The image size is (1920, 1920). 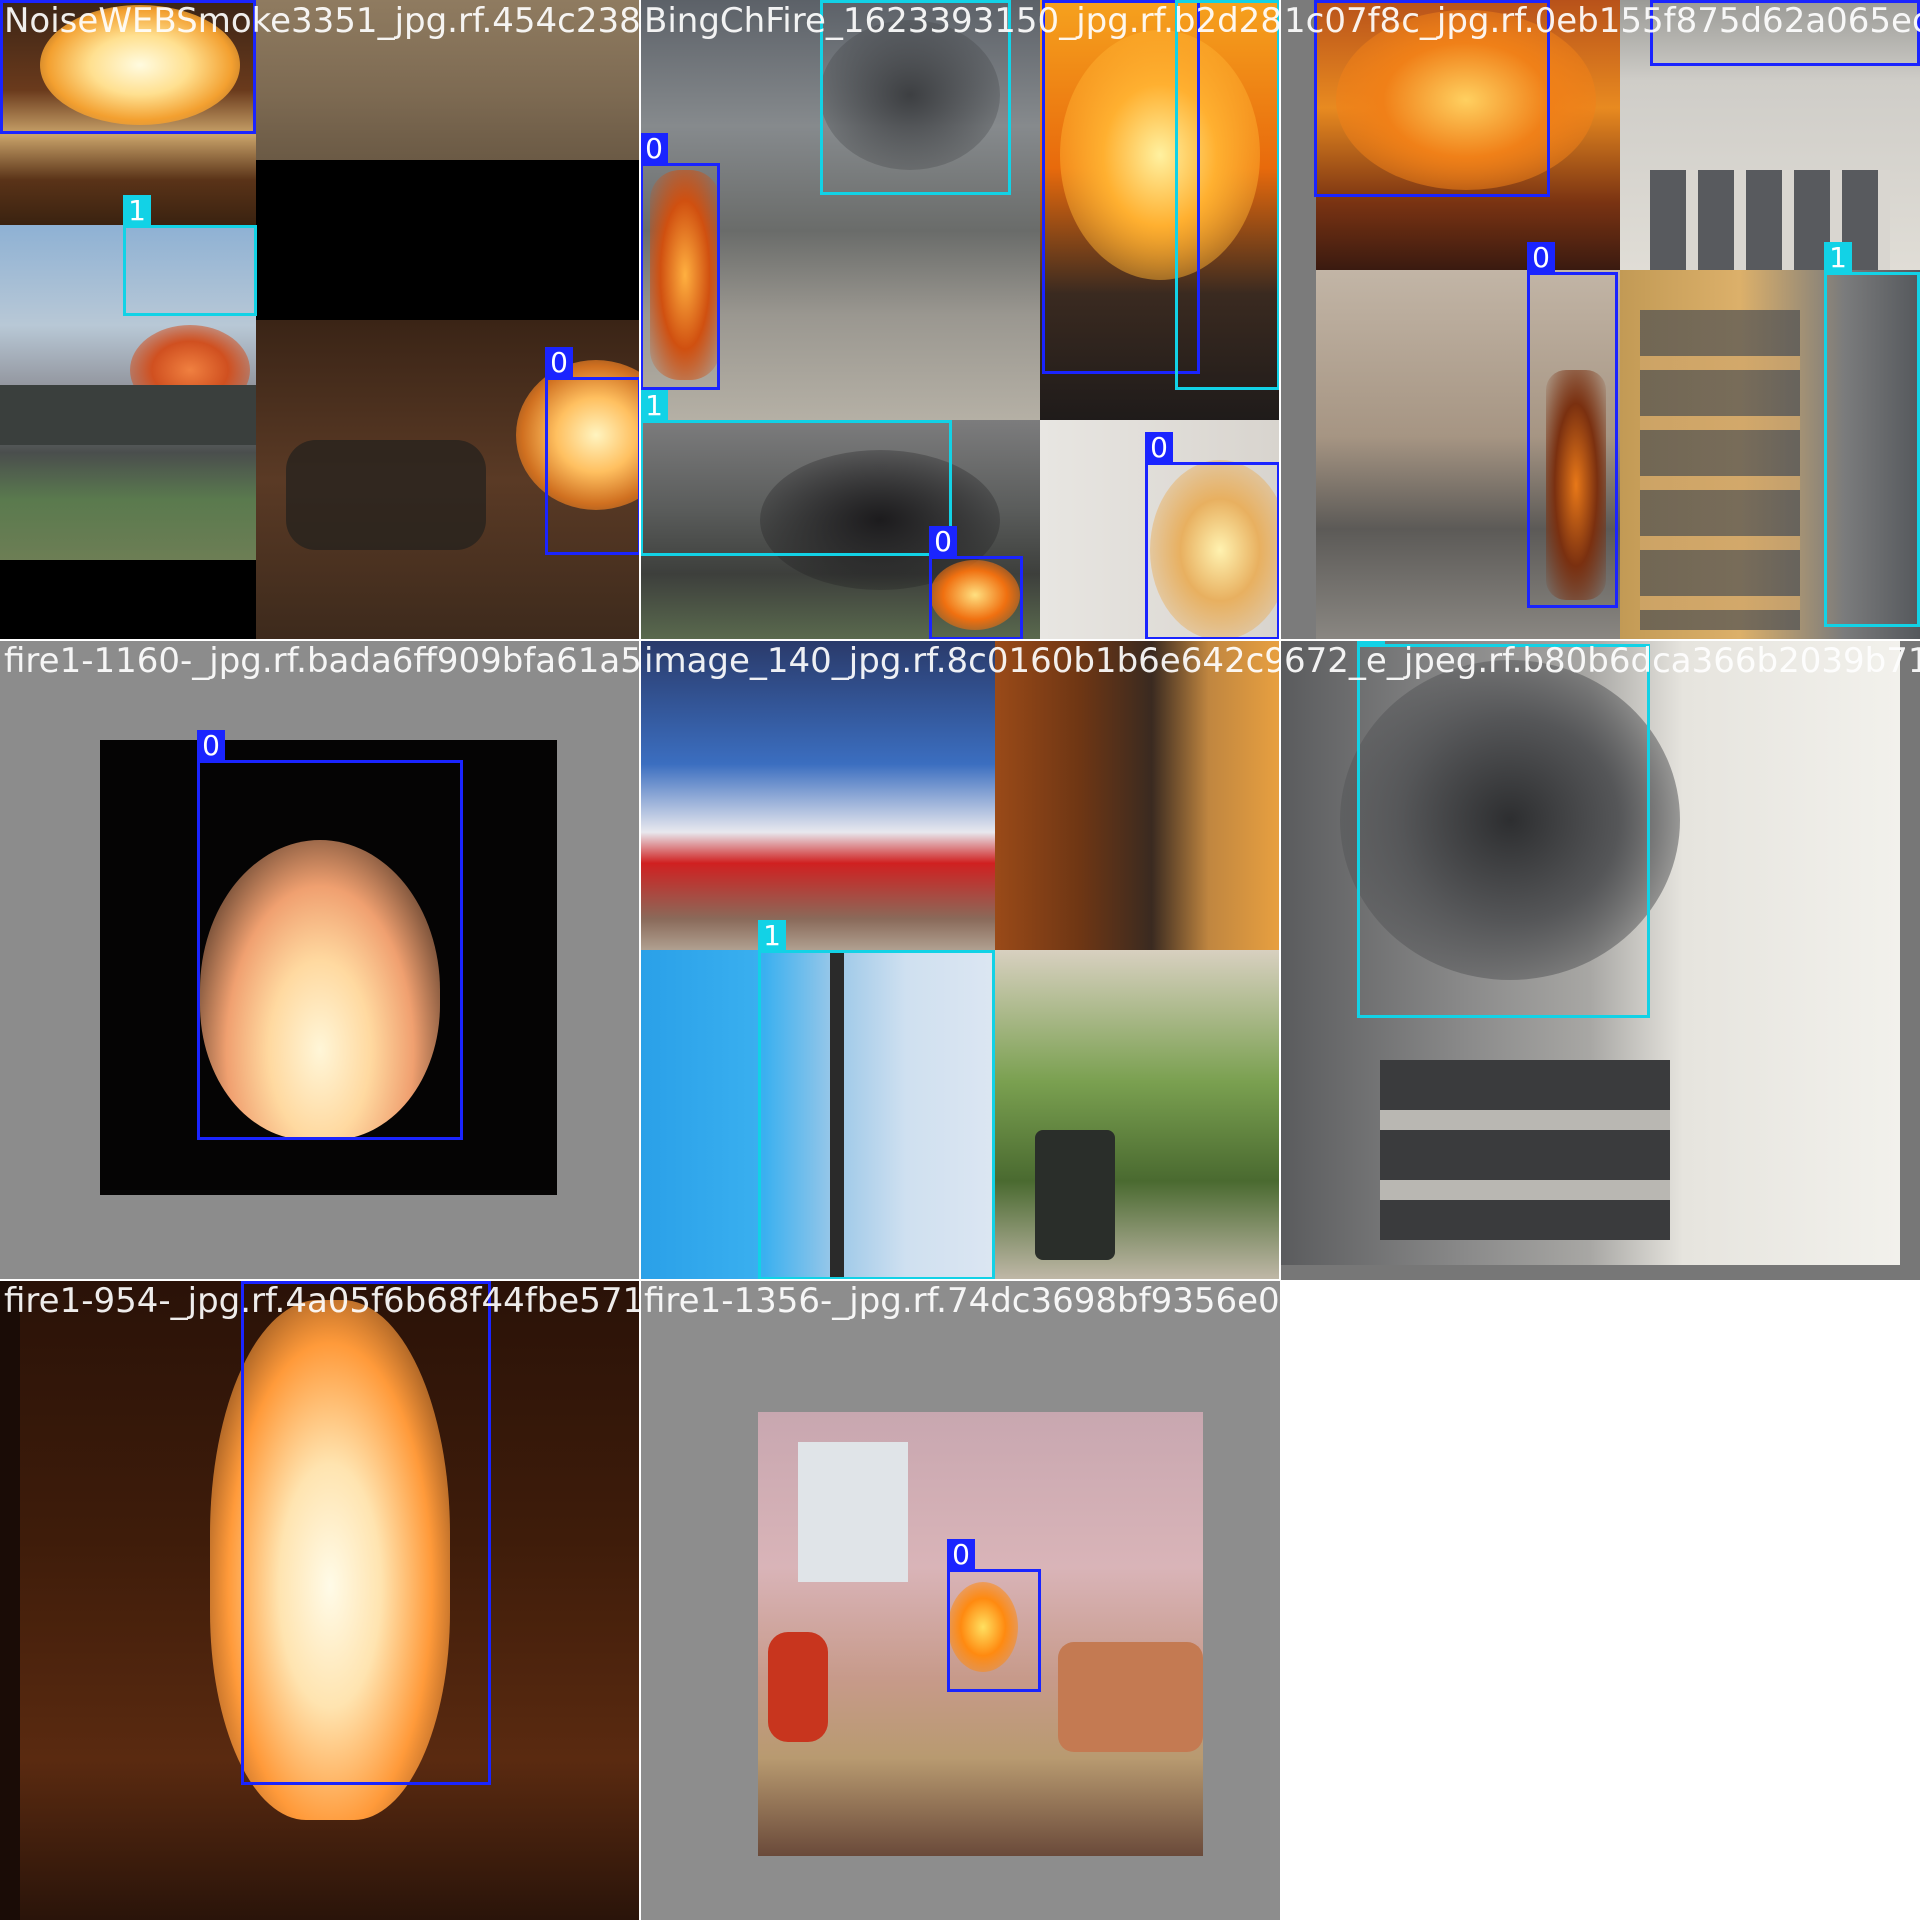 I want to click on tile-6: 1 672_e_jpeg.rf.b80b6dca366b2039b71, so click(x=1600, y=960).